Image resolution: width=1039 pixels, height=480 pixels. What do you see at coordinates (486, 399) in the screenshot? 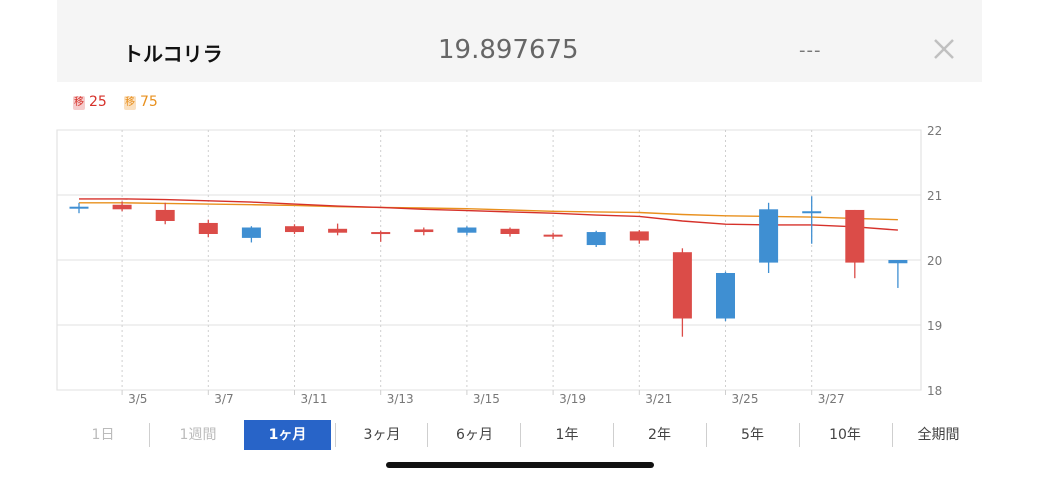
I see `x-tick-label: 3/15` at bounding box center [486, 399].